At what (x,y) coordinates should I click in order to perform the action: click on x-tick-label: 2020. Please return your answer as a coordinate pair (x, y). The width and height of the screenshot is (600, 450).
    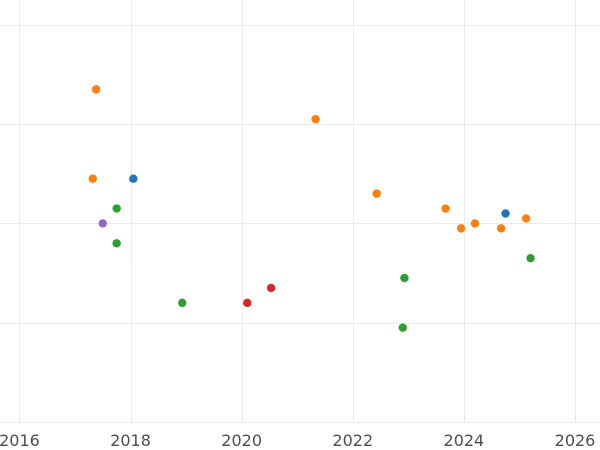
    Looking at the image, I should click on (241, 440).